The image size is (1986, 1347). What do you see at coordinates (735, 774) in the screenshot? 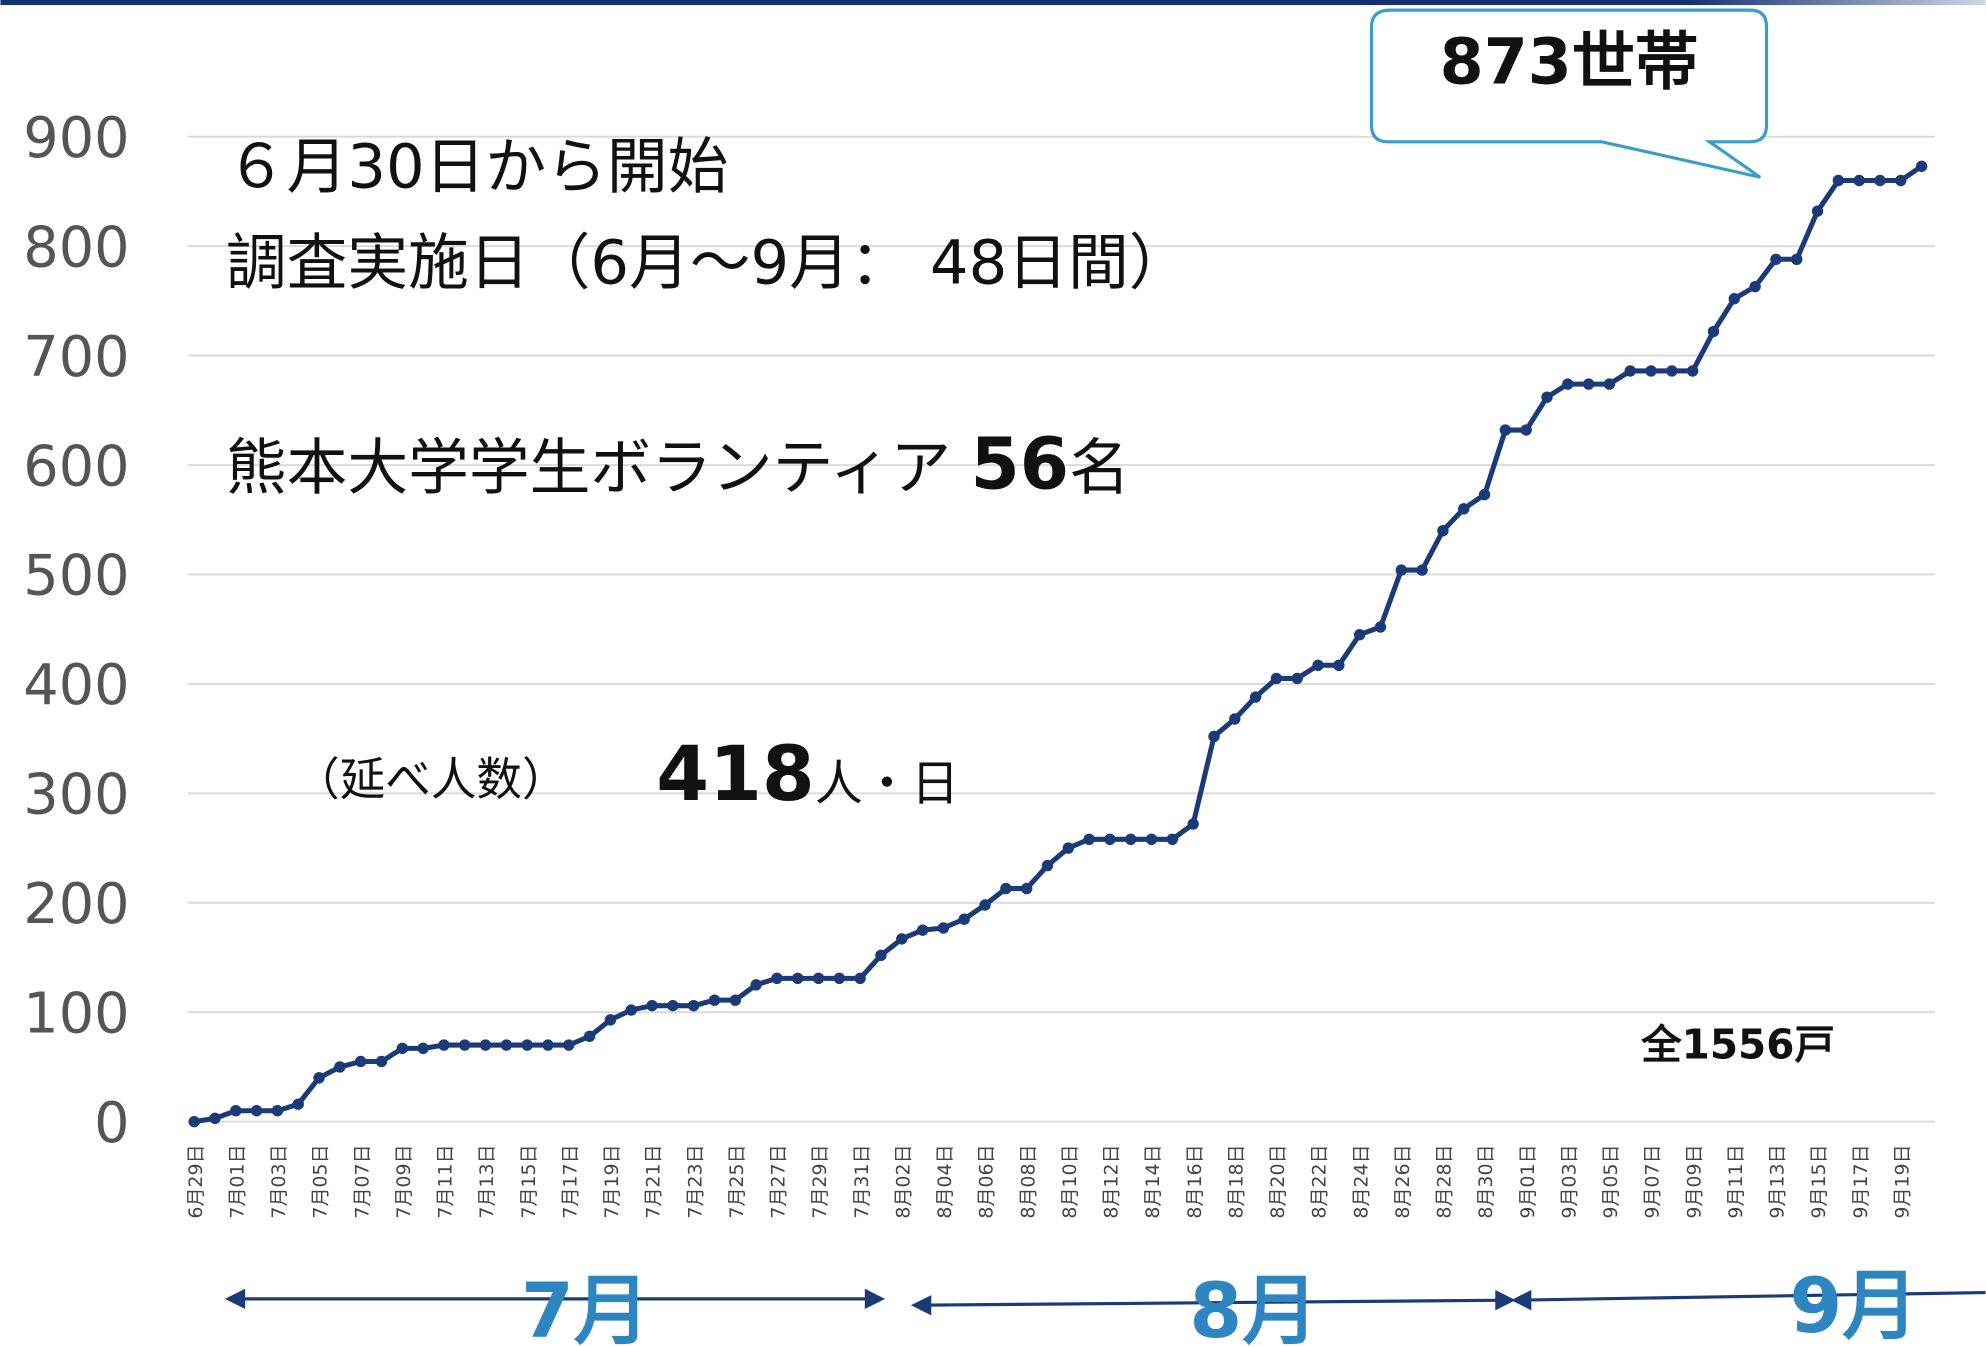
I see `annotation-number: 418` at bounding box center [735, 774].